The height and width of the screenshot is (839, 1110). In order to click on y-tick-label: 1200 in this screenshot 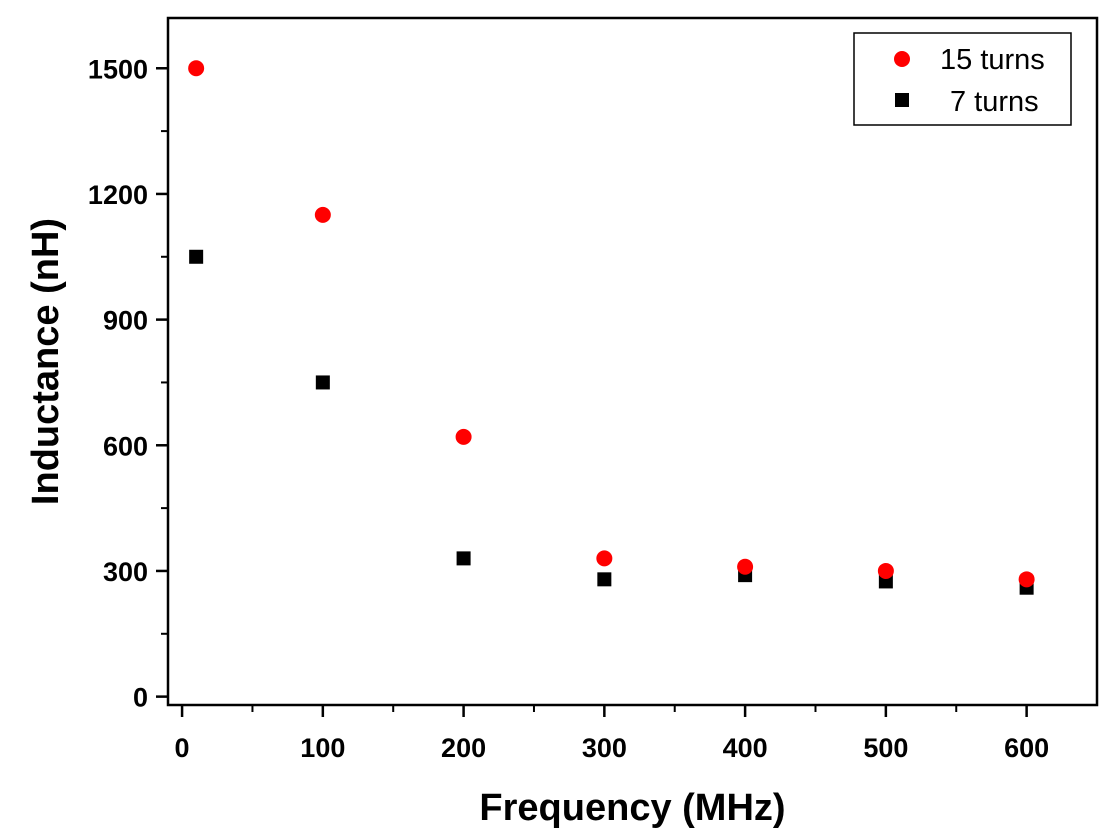, I will do `click(118, 195)`.